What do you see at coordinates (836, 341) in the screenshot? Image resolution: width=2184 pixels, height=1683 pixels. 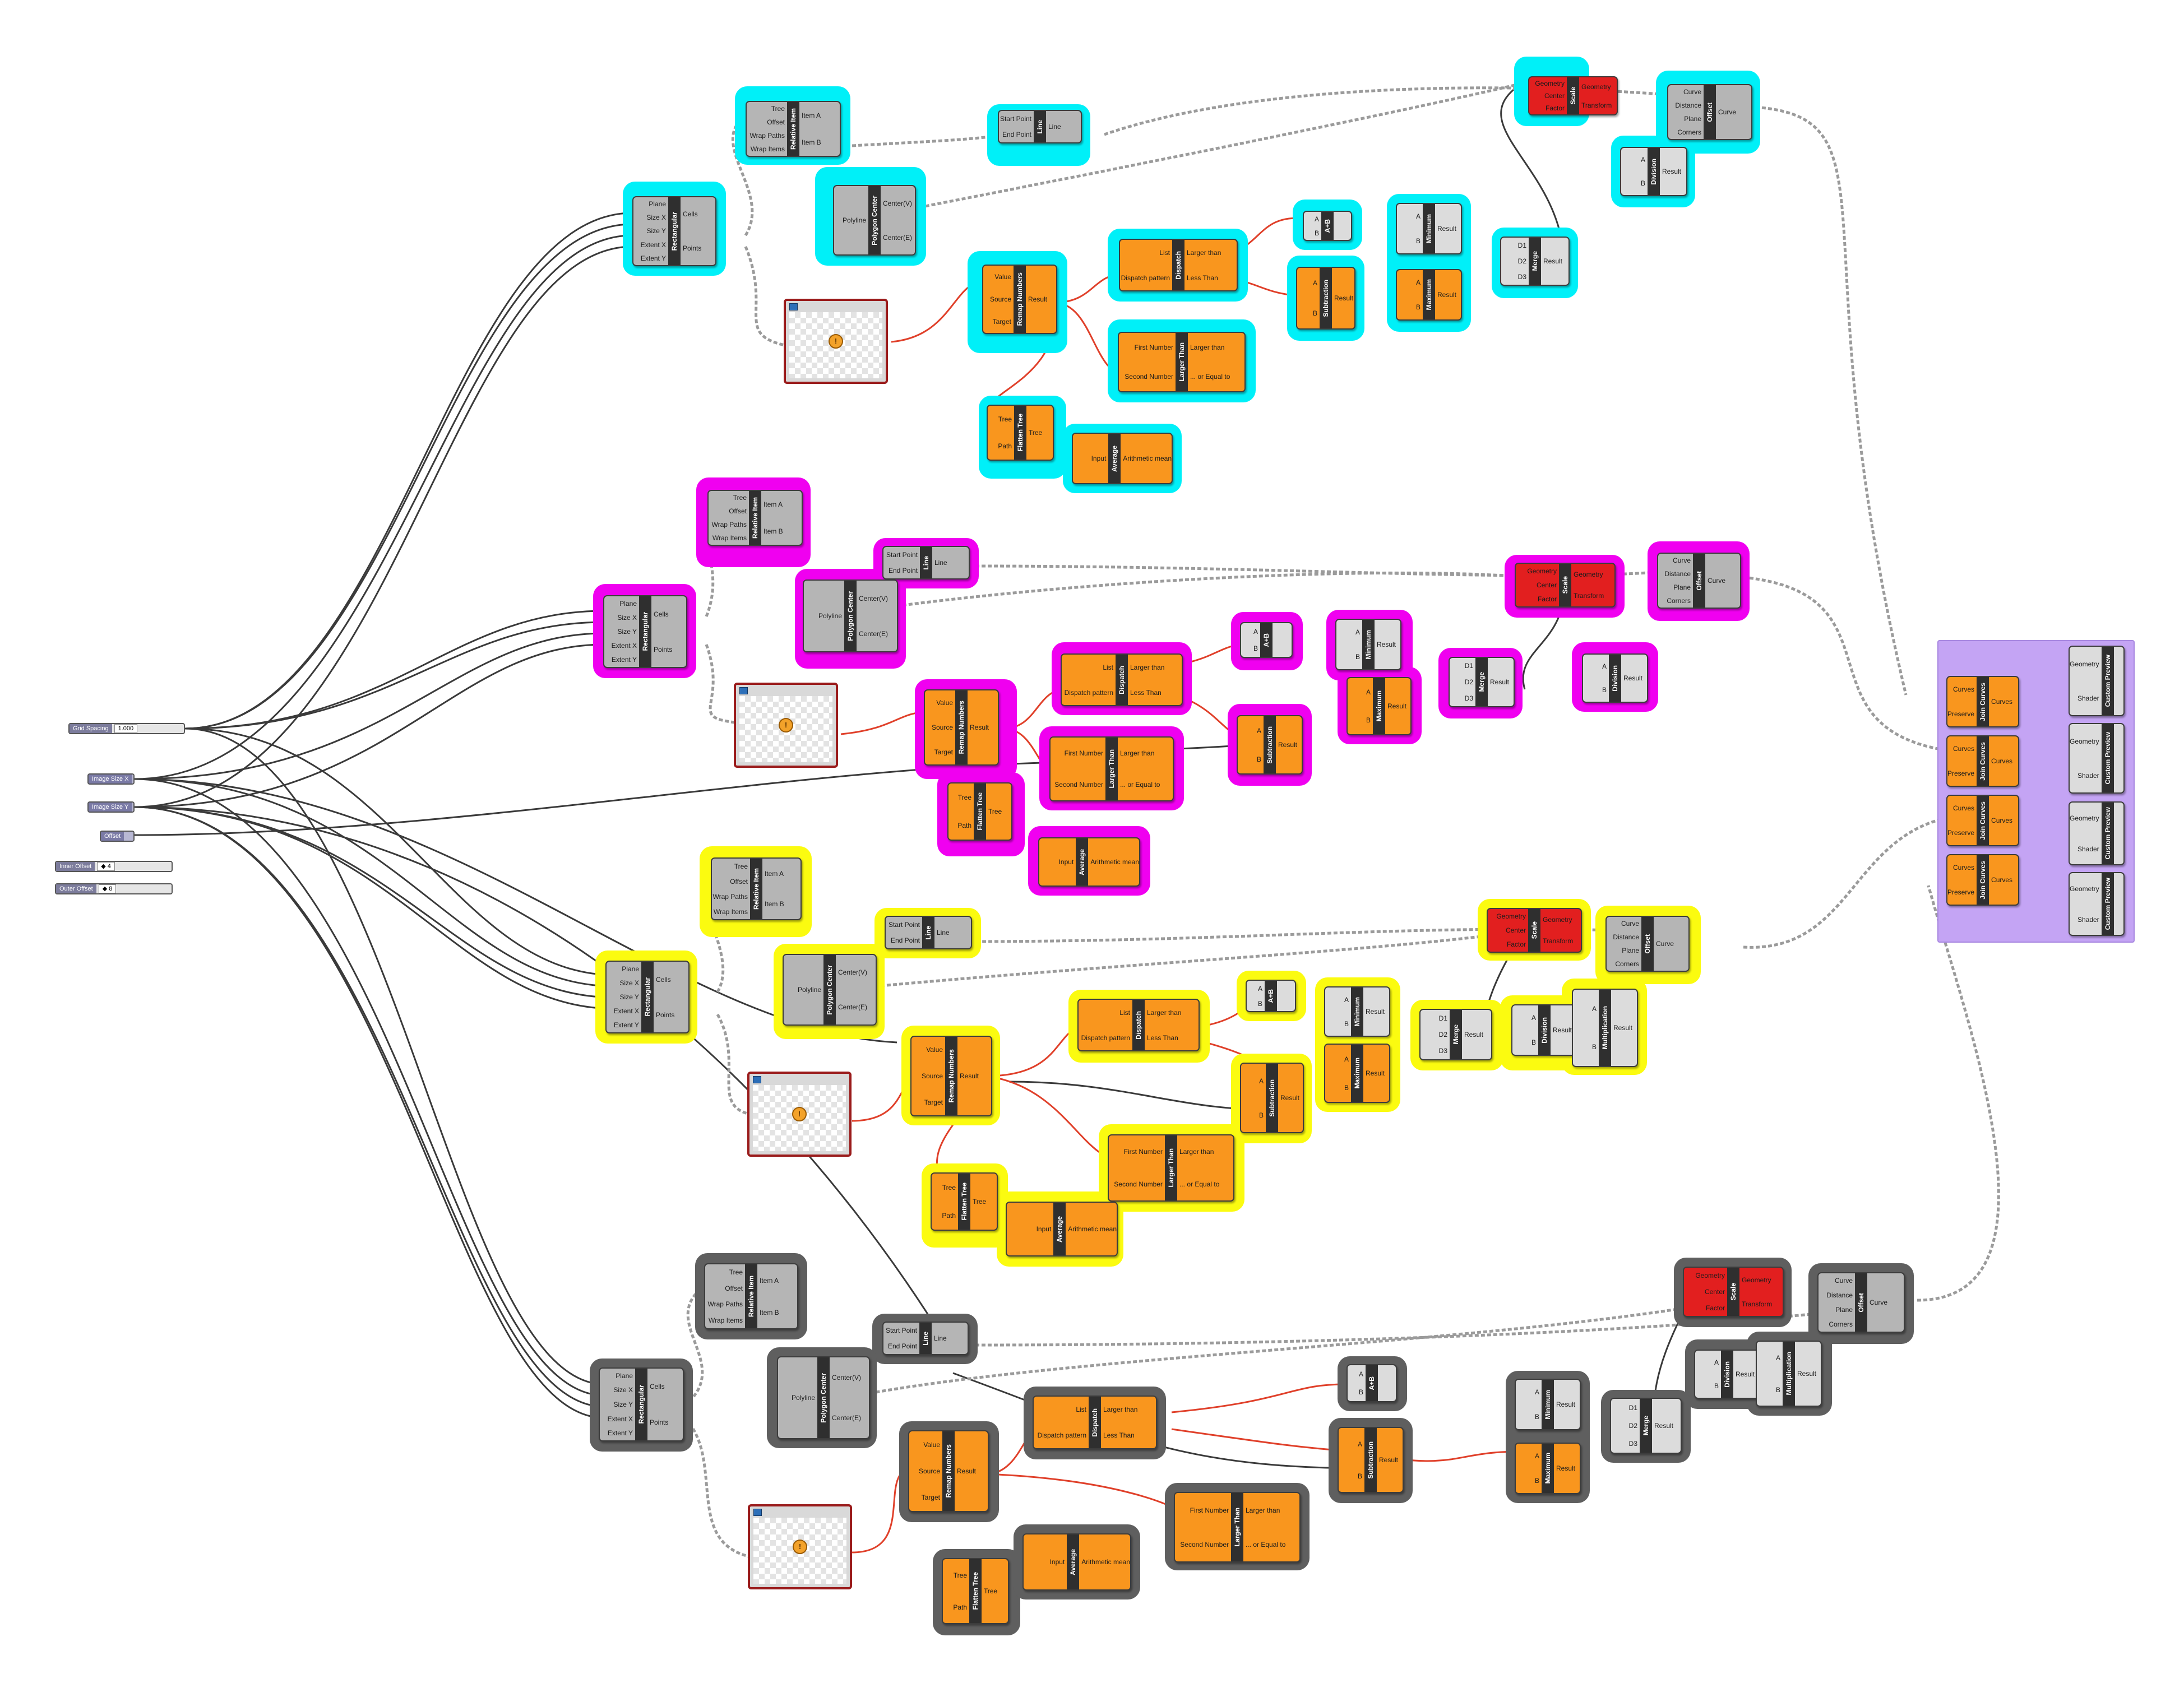 I see `image-sampler-panel: !` at bounding box center [836, 341].